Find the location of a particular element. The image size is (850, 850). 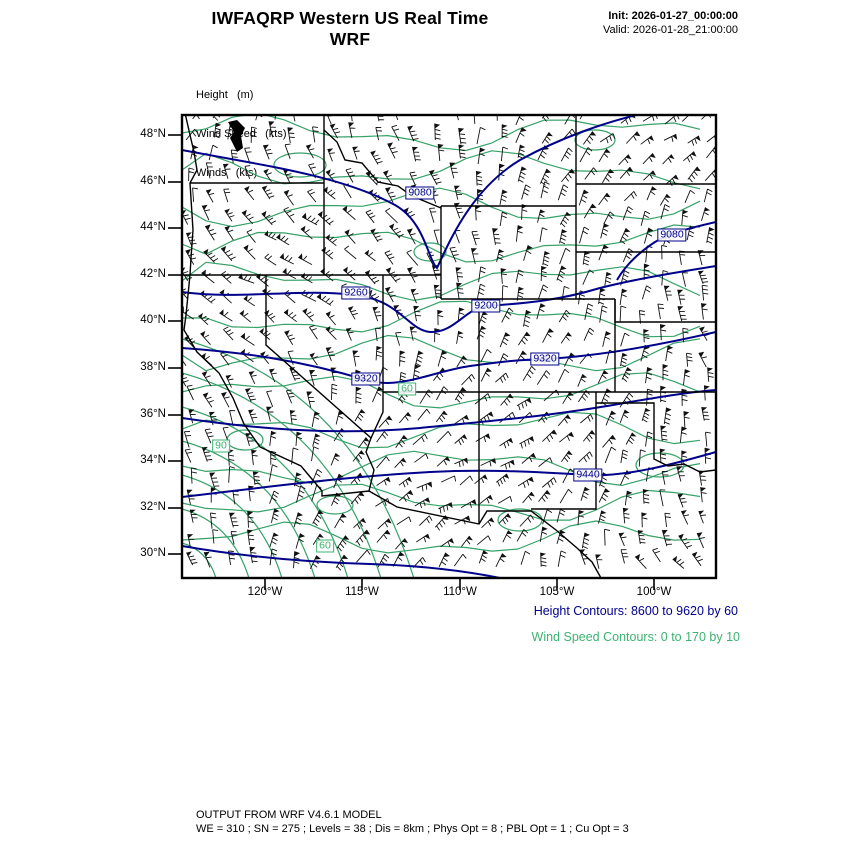

lon-tick-label: 100°W is located at coordinates (654, 592).